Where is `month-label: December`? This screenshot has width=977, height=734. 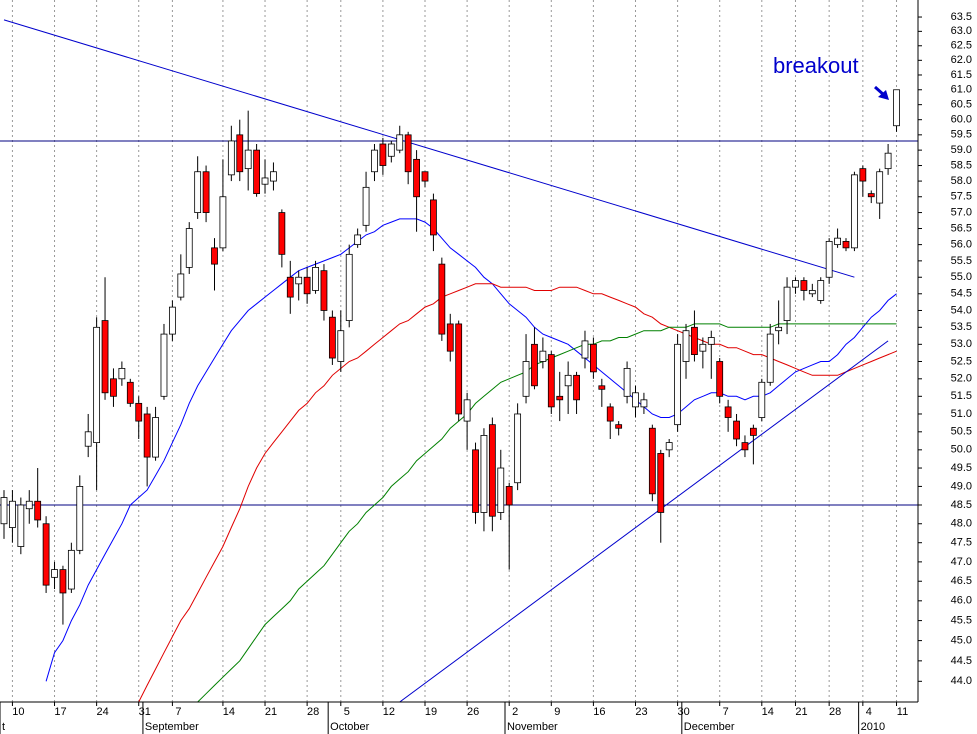
month-label: December is located at coordinates (709, 727).